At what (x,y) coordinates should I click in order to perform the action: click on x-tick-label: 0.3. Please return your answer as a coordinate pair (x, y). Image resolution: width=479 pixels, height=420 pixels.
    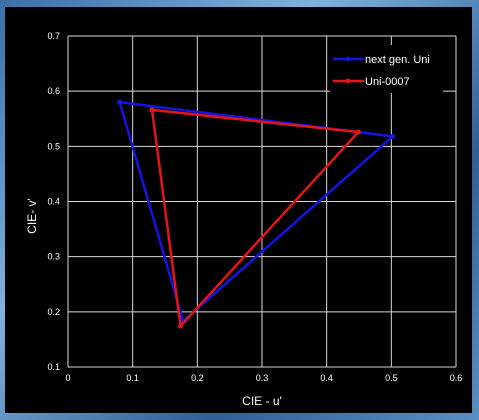
    Looking at the image, I should click on (262, 378).